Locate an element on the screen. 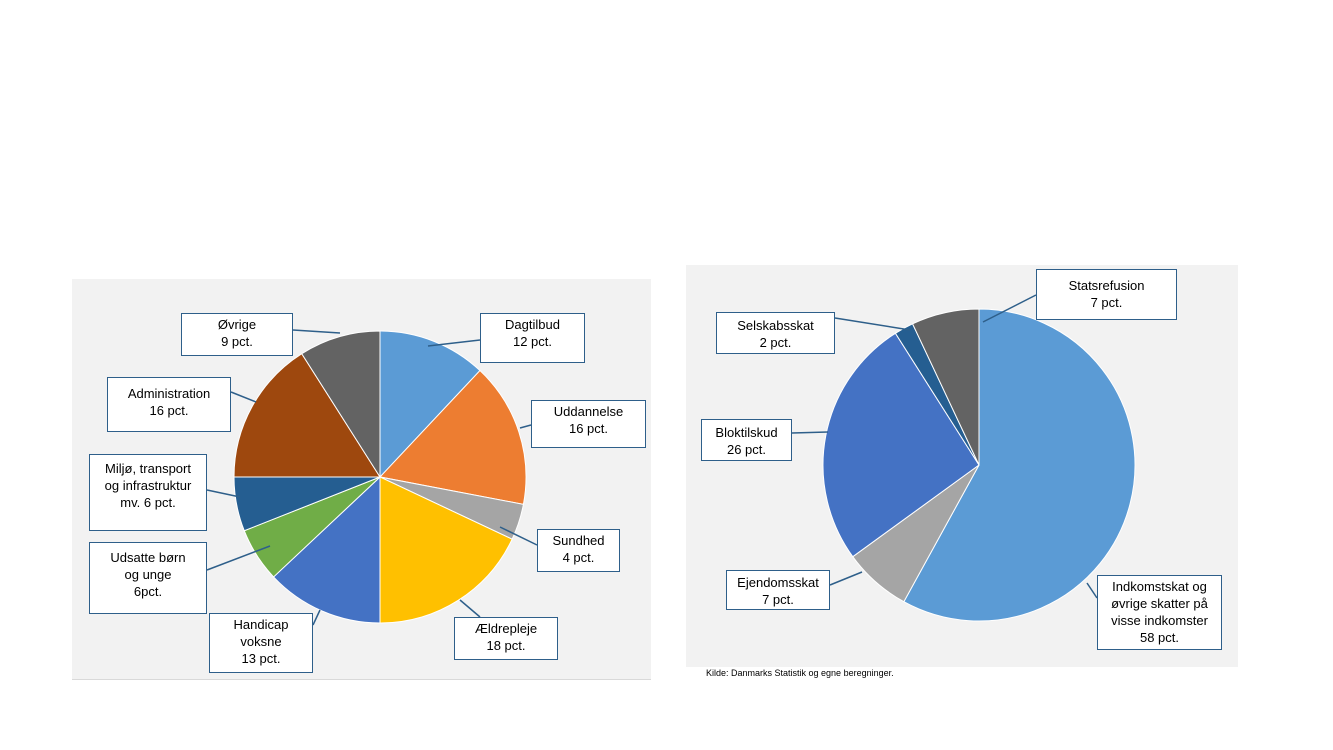 The image size is (1333, 750). callout-label: Dagtilbud is located at coordinates (532, 324).